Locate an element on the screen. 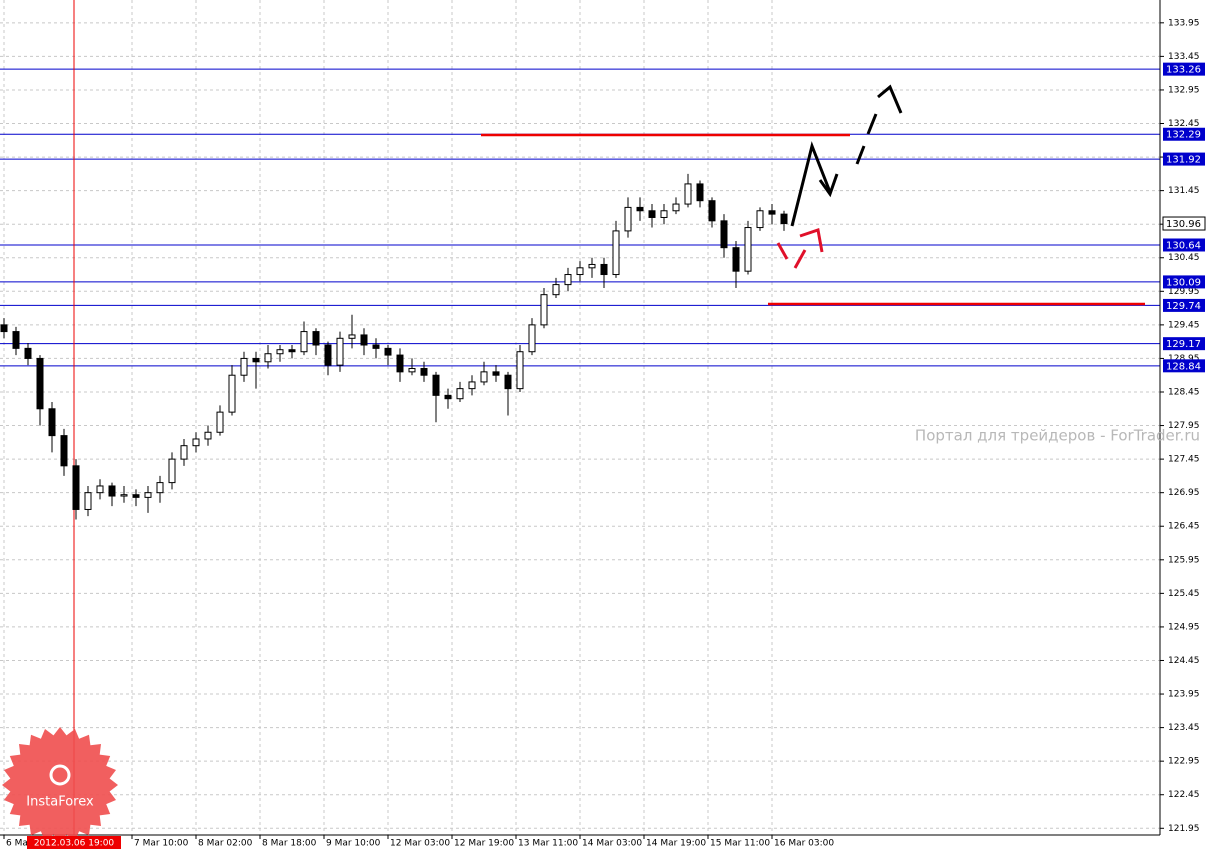  price-label-box is located at coordinates (1184, 223).